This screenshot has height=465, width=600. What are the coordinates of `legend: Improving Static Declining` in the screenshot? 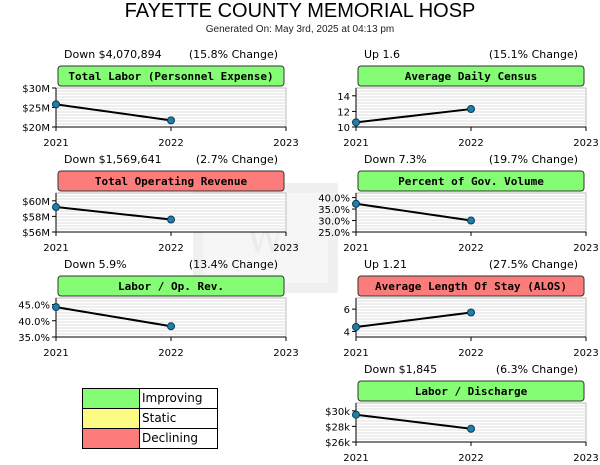 It's located at (150, 418).